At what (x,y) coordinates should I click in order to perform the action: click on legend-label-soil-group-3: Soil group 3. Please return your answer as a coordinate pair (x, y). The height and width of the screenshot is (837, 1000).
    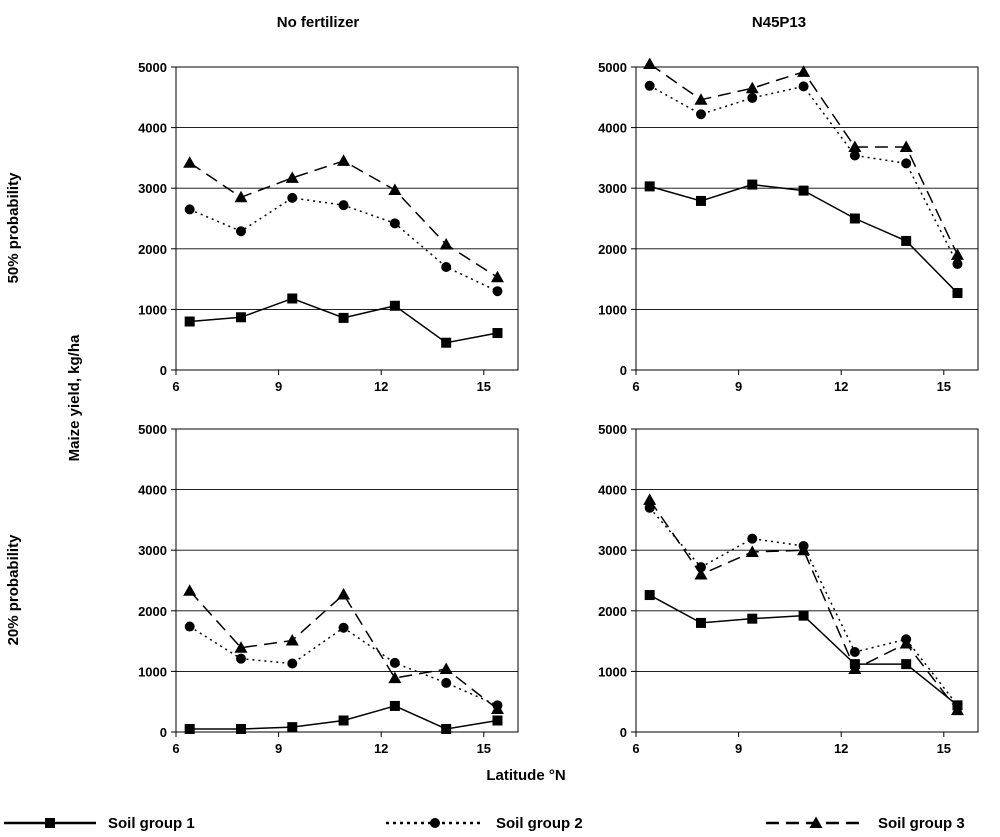
    Looking at the image, I should click on (921, 823).